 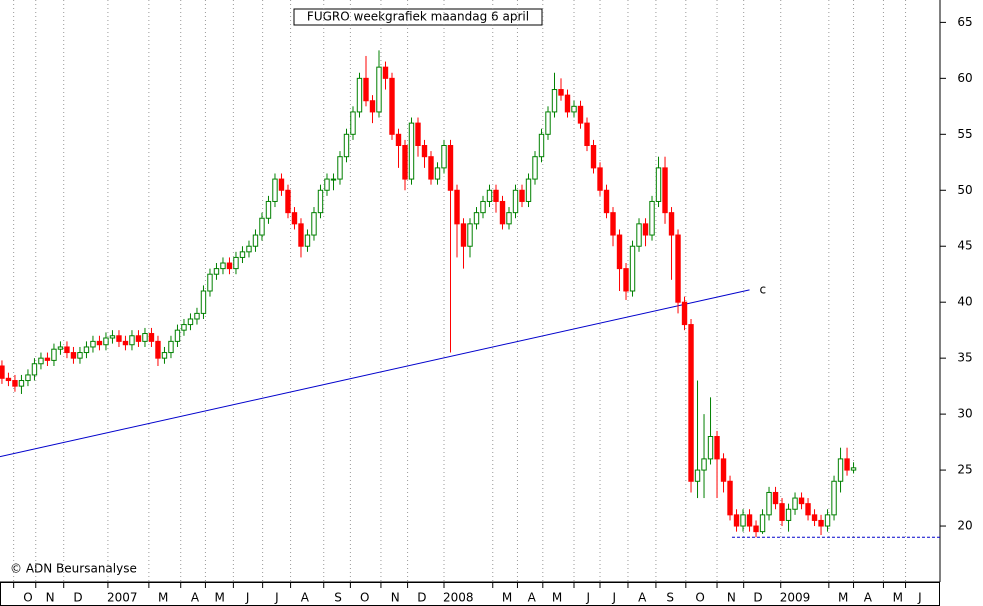 I want to click on x-tick-label: 2007, so click(x=122, y=598).